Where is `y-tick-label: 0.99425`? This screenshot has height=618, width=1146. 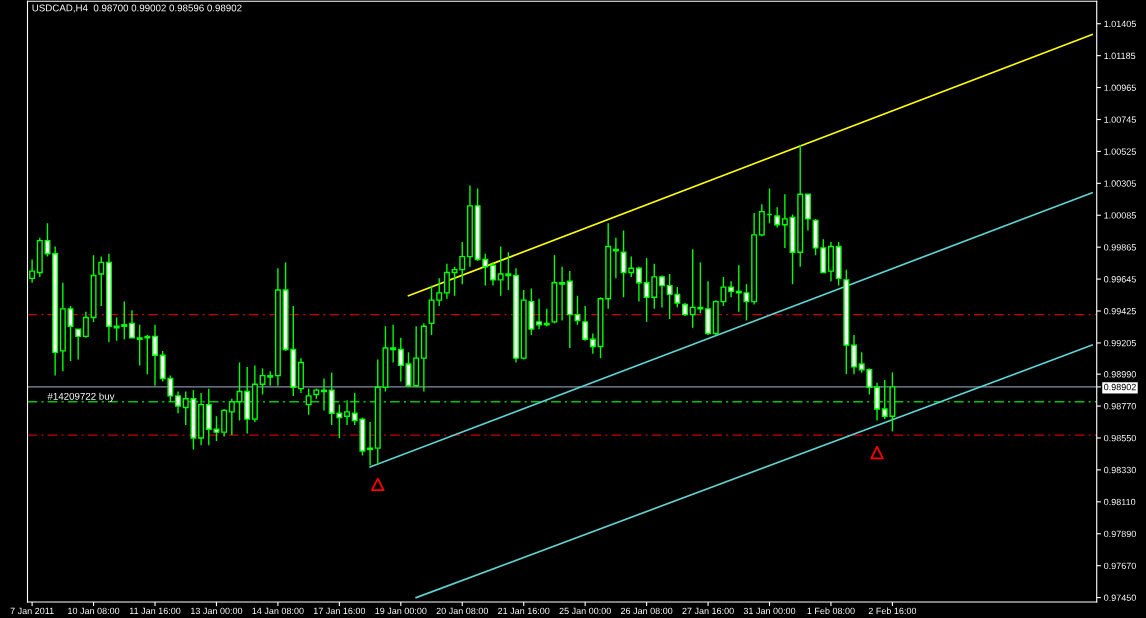
y-tick-label: 0.99425 is located at coordinates (1120, 311).